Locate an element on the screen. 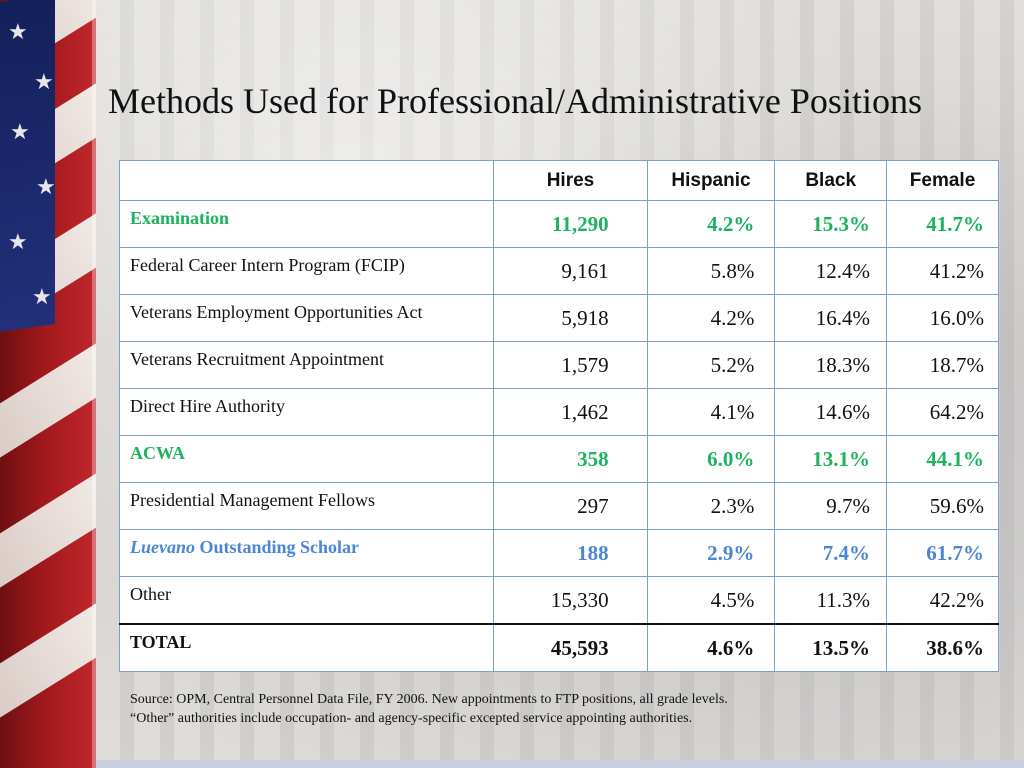 This screenshot has width=1024, height=768. cell-hispanic: 4.6% is located at coordinates (711, 647).